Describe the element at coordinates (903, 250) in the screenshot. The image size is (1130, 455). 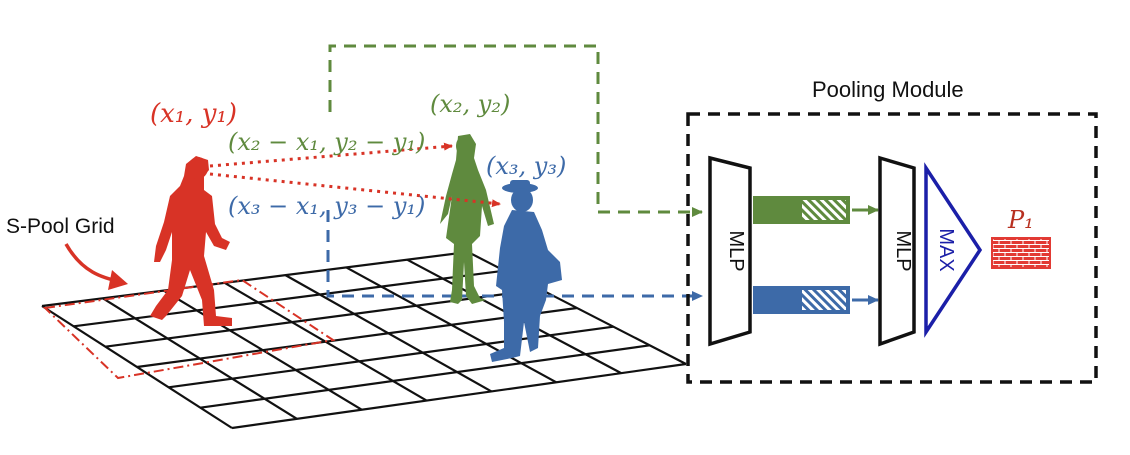
I see `mlp-label-2: MLP` at that location.